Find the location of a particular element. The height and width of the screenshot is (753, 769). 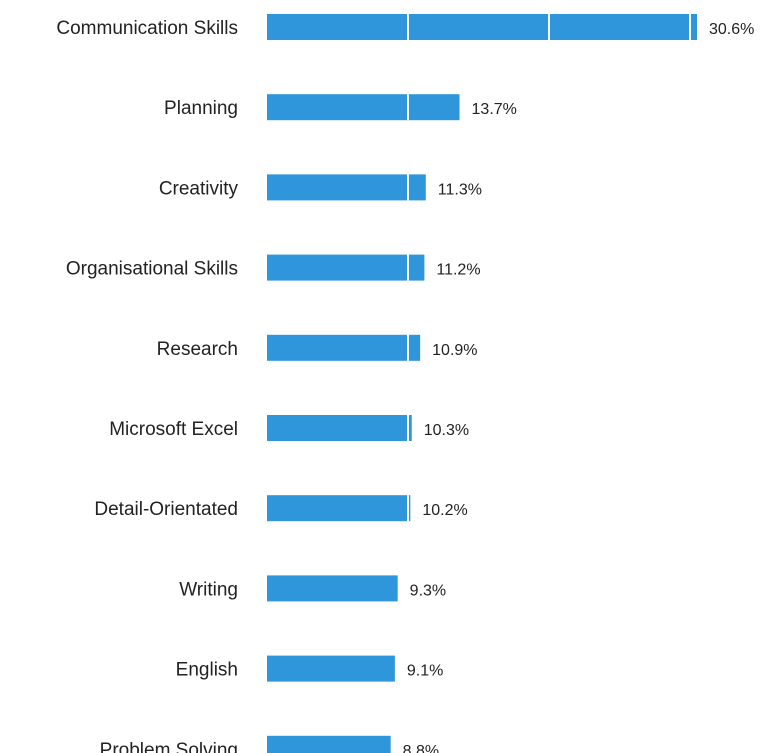

category-label: Planning is located at coordinates (201, 108).